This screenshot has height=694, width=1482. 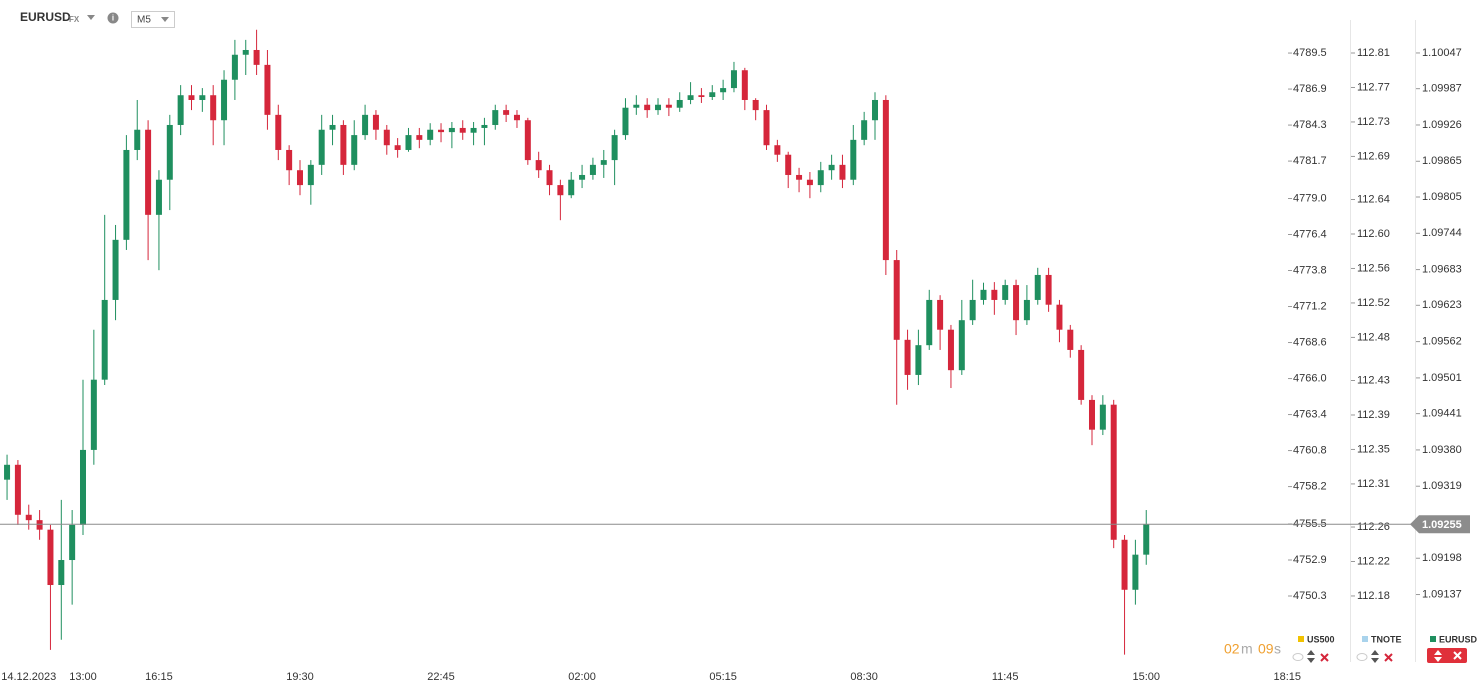 I want to click on y-tick-label: 112.69, so click(x=1373, y=156).